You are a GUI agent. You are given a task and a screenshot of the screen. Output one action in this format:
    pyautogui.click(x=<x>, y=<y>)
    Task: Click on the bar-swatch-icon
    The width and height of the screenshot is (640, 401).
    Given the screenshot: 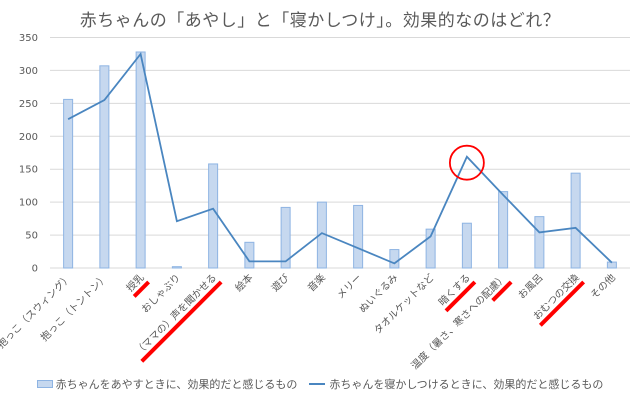 What is the action you would take?
    pyautogui.click(x=44, y=384)
    